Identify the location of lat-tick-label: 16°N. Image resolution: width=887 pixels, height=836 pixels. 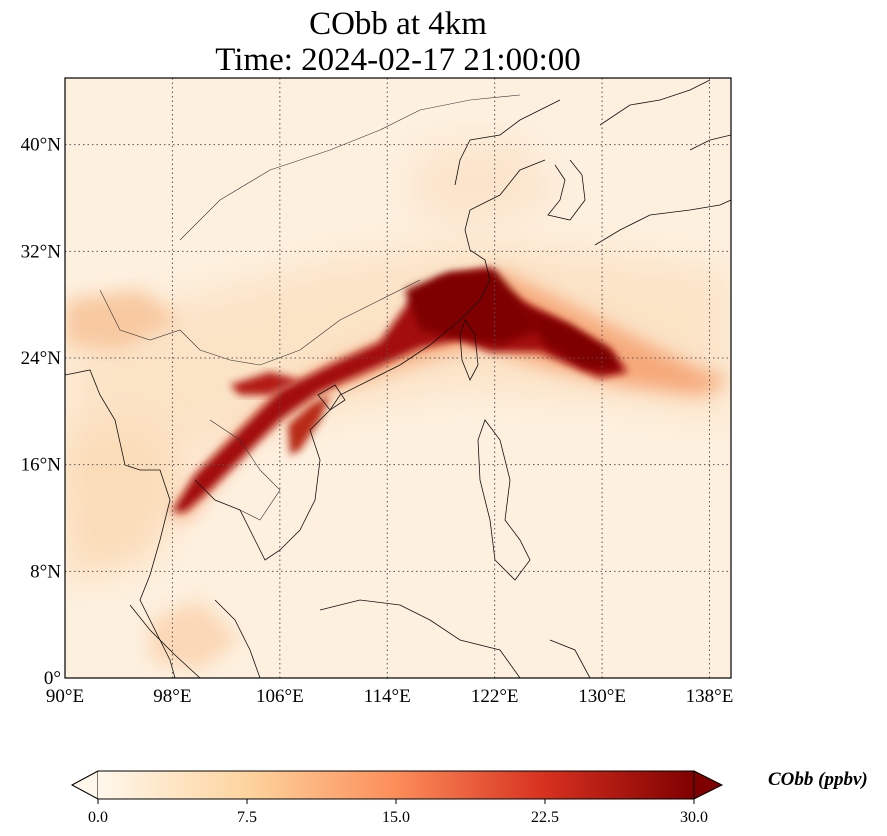
(41, 465).